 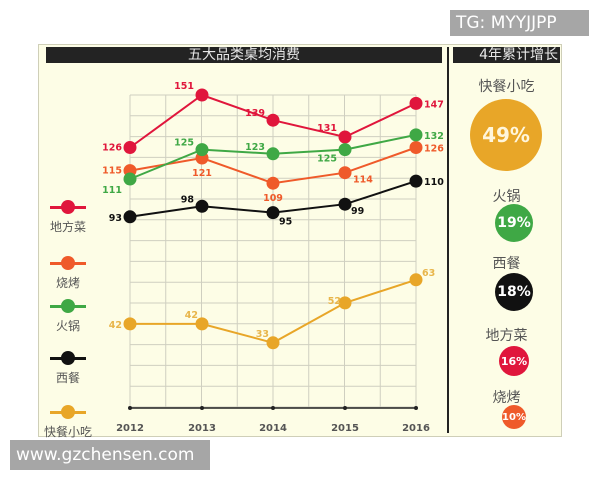 I want to click on data-label: 95, so click(x=285, y=222).